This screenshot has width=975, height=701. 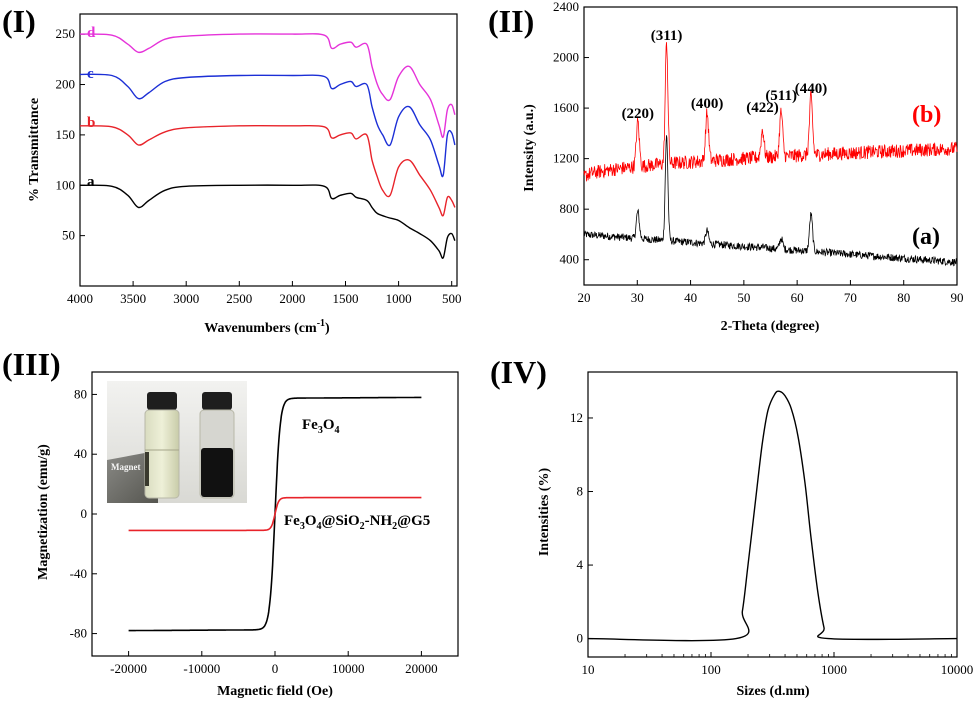 What do you see at coordinates (566, 7) in the screenshot?
I see `y-tick-label: 2400` at bounding box center [566, 7].